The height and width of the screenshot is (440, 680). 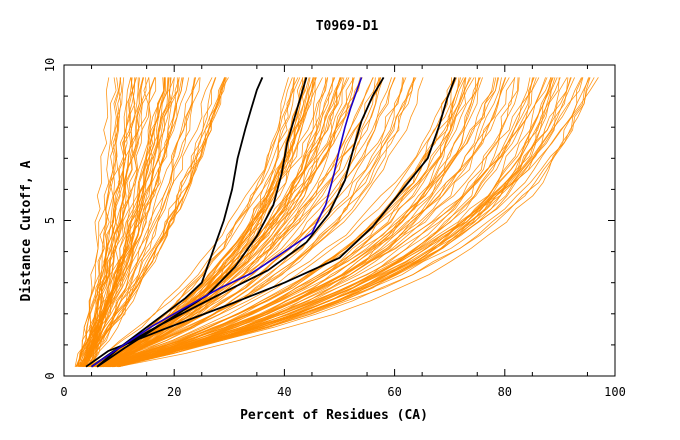 What do you see at coordinates (50, 220) in the screenshot?
I see `y-tick-label: 5` at bounding box center [50, 220].